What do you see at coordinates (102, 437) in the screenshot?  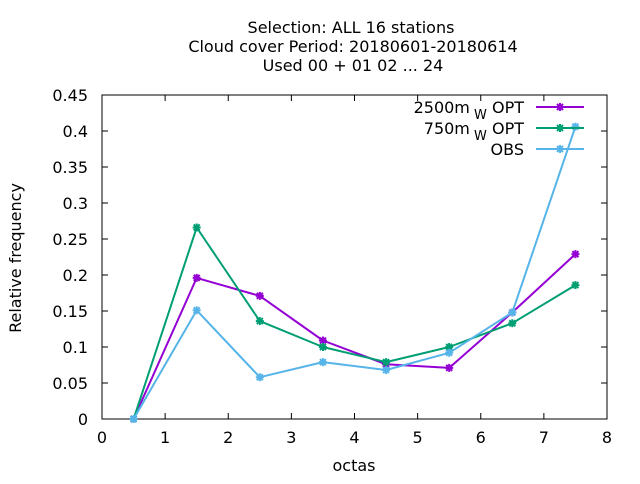 I see `x-tick-label: 0` at bounding box center [102, 437].